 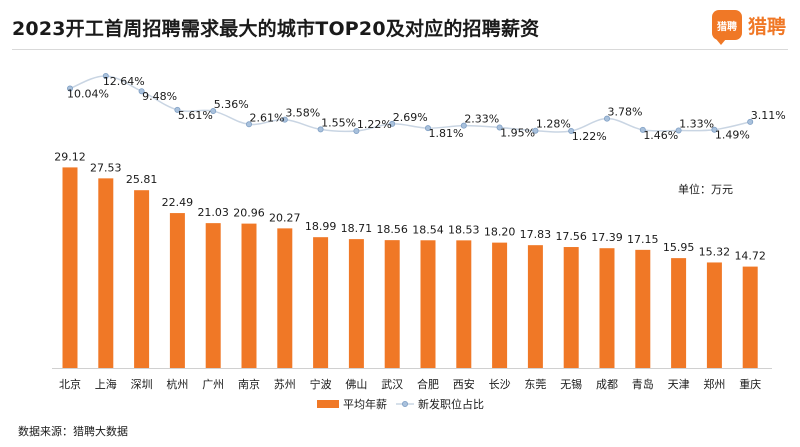 What do you see at coordinates (70, 384) in the screenshot?
I see `city-label: 北京` at bounding box center [70, 384].